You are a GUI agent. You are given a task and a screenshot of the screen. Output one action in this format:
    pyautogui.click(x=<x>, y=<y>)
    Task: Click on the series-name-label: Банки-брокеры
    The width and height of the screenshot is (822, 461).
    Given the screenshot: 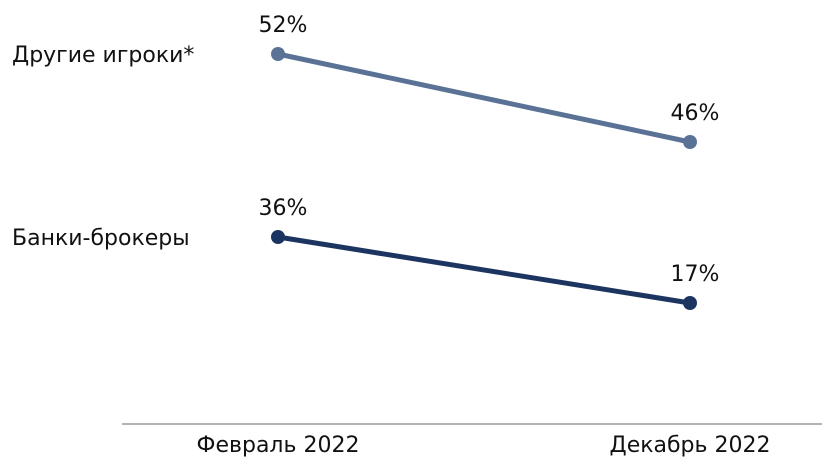 What is the action you would take?
    pyautogui.click(x=101, y=238)
    